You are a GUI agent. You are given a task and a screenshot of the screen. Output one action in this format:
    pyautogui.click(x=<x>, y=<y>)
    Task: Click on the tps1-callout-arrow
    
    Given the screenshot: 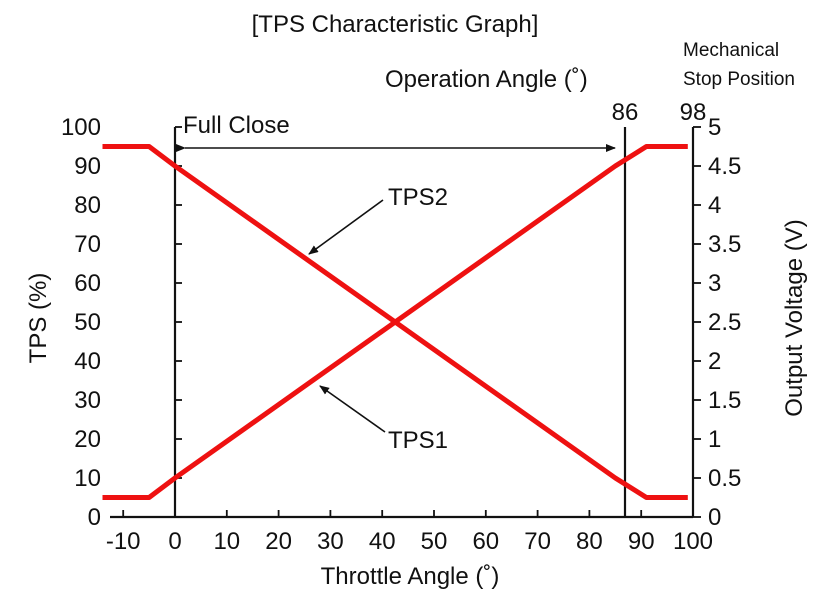 What is the action you would take?
    pyautogui.click(x=352, y=409)
    